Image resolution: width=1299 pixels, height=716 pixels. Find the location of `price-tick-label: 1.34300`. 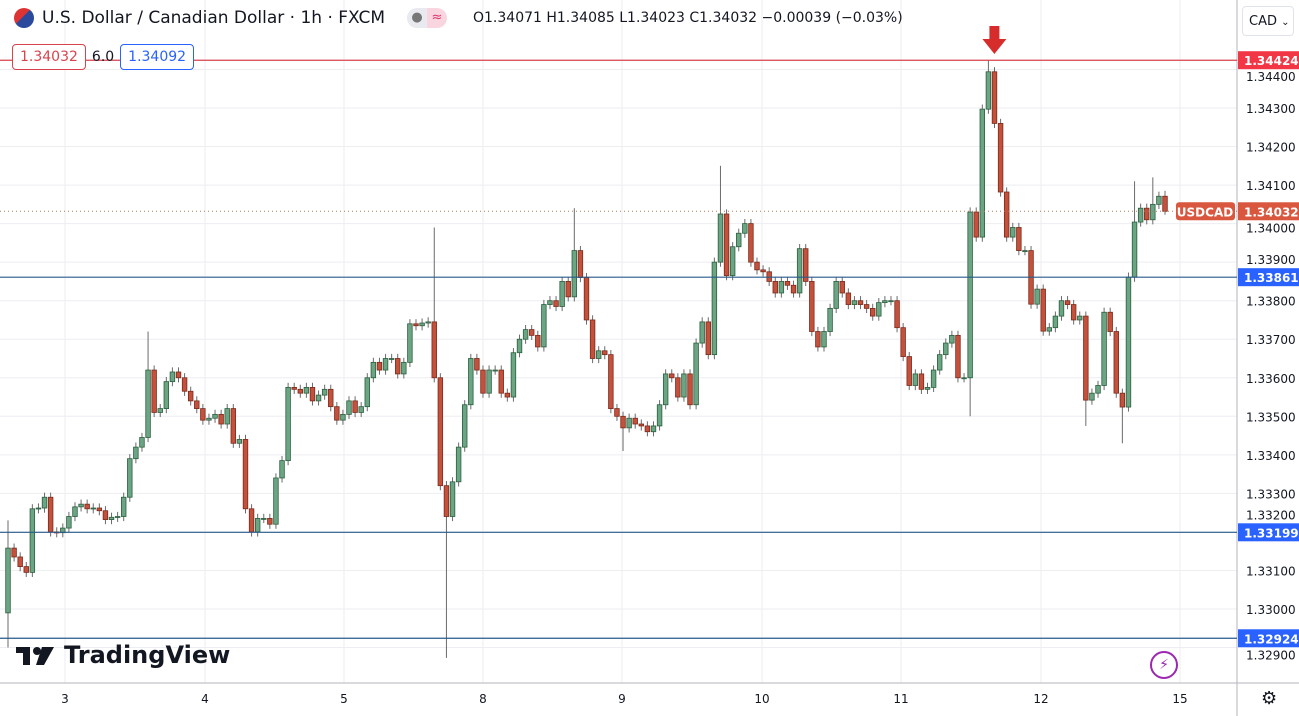

price-tick-label: 1.34300 is located at coordinates (1271, 109).